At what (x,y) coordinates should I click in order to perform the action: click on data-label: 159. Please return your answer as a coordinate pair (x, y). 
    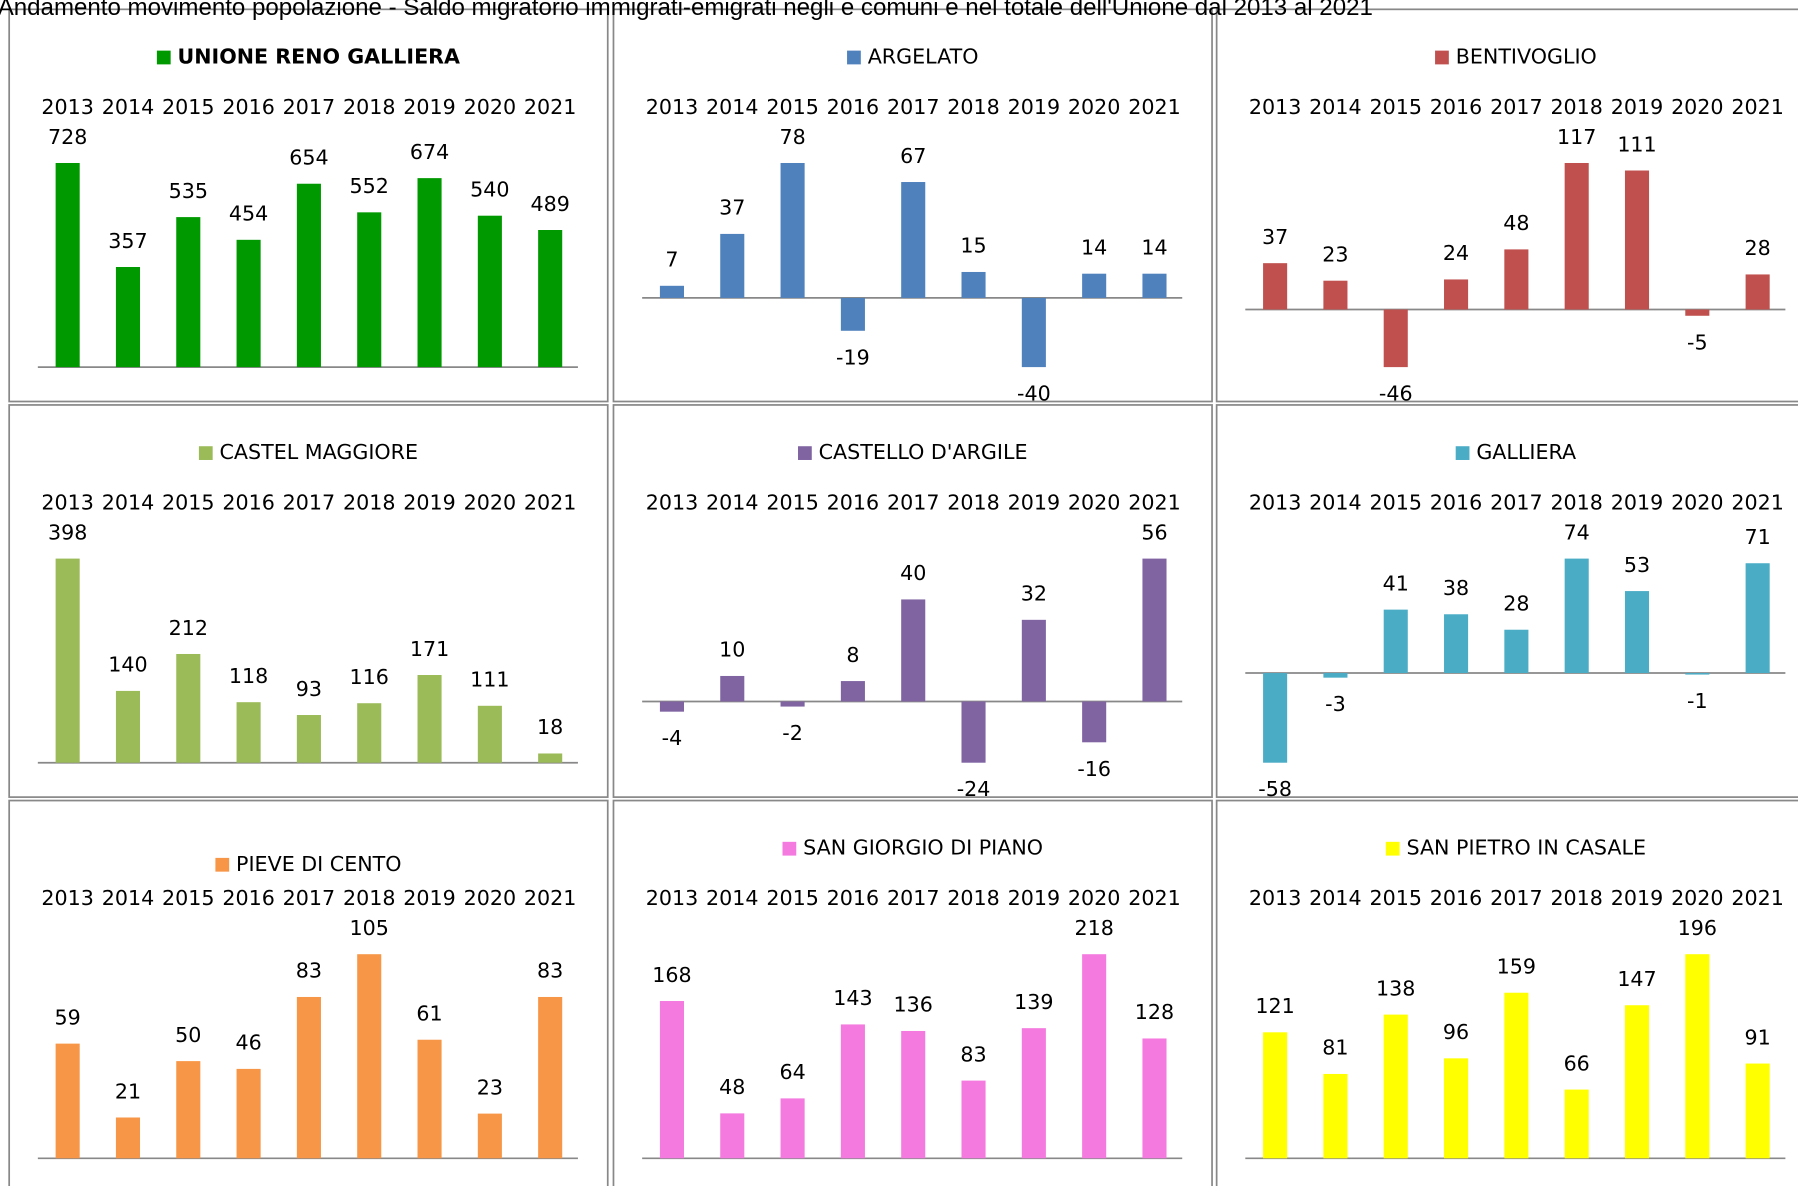
    Looking at the image, I should click on (1516, 967).